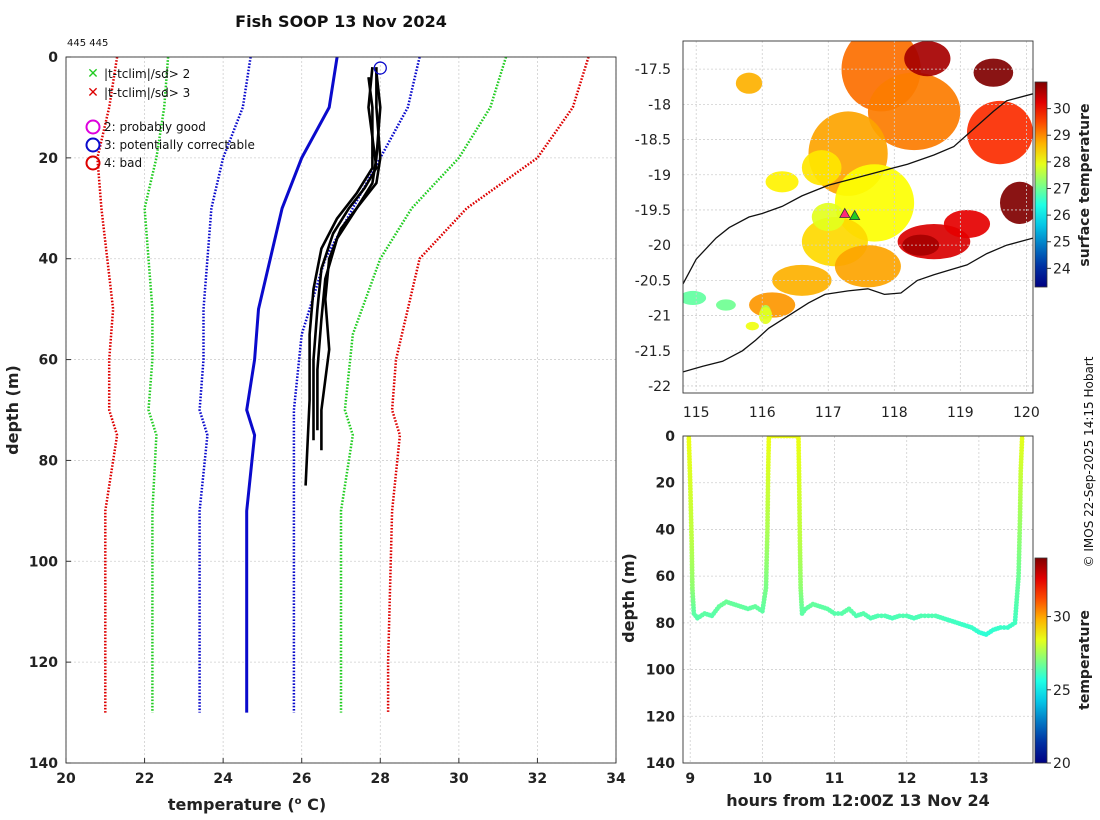 This screenshot has width=1100, height=820. Describe the element at coordinates (87, 43) in the screenshot. I see `profile-id-label: 445 445` at that location.